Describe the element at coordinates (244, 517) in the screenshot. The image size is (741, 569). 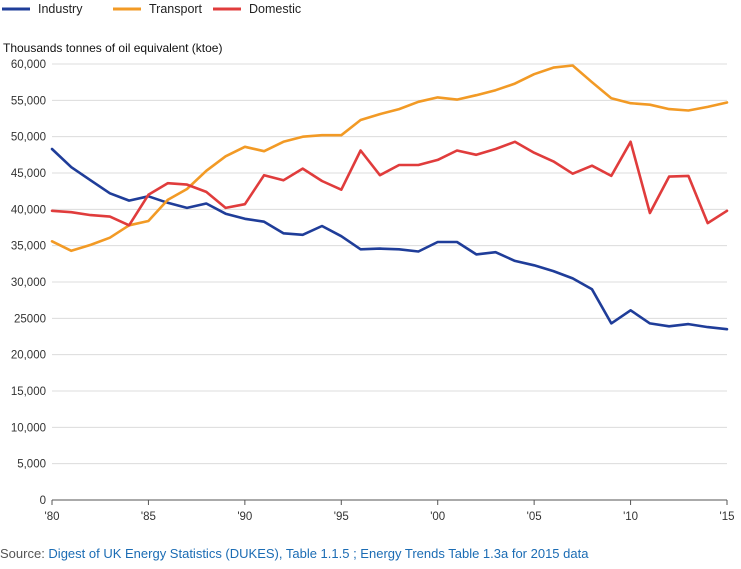
I see `x-tick-label: '90` at that location.